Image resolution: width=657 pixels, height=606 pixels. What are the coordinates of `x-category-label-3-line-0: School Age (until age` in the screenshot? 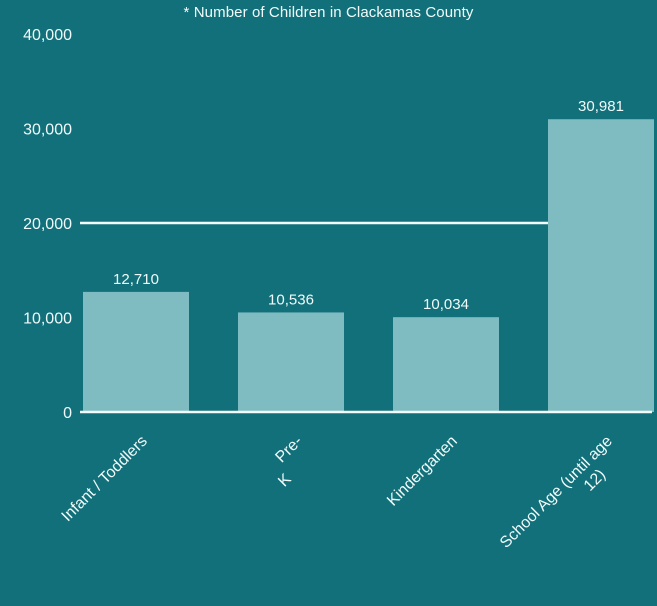 It's located at (556, 492).